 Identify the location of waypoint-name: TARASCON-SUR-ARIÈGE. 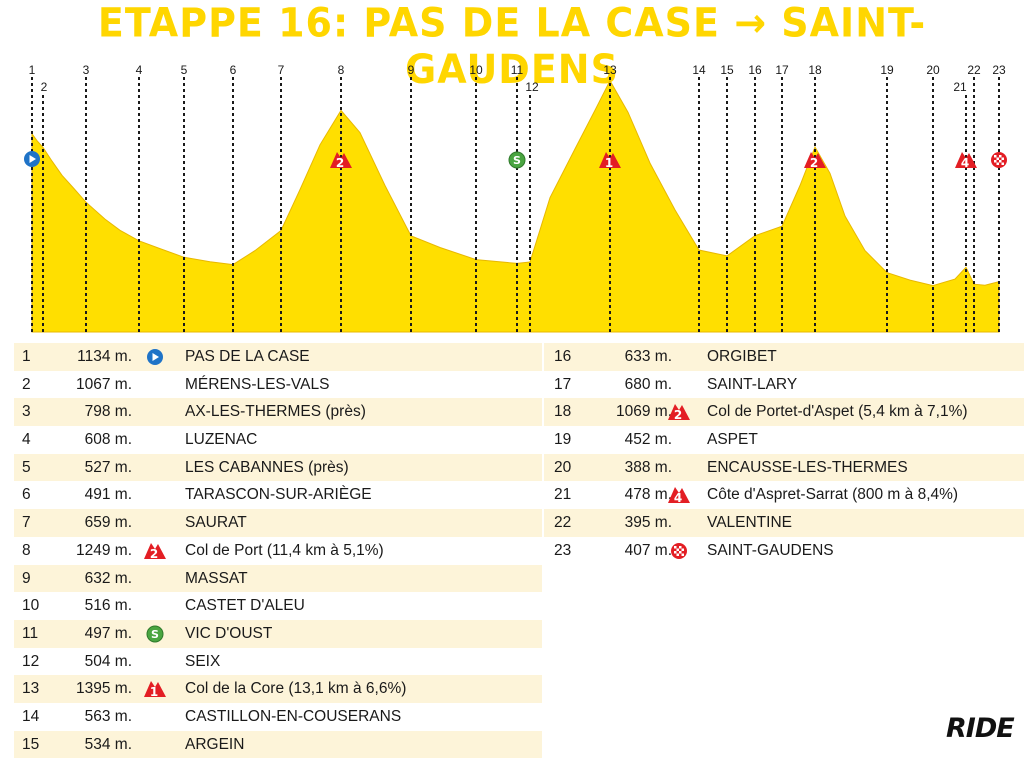
(278, 495).